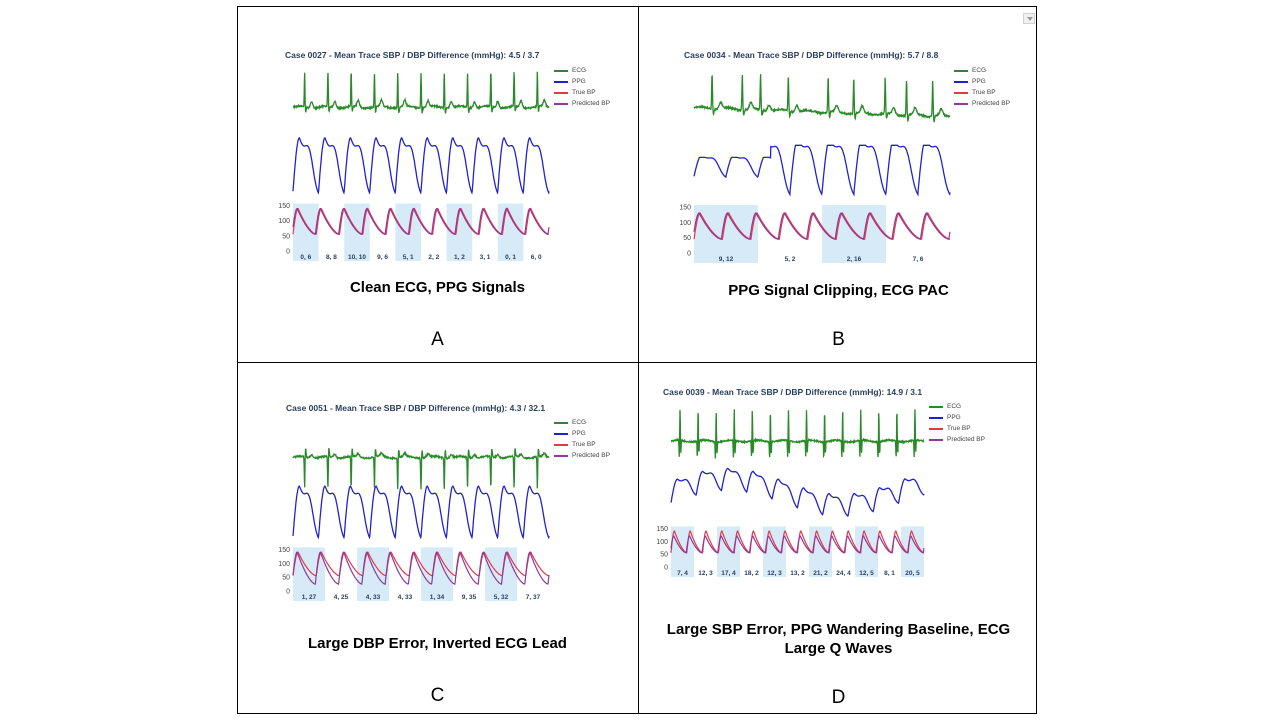 The width and height of the screenshot is (1280, 720). I want to click on beat-diff-label: 2, 16, so click(854, 259).